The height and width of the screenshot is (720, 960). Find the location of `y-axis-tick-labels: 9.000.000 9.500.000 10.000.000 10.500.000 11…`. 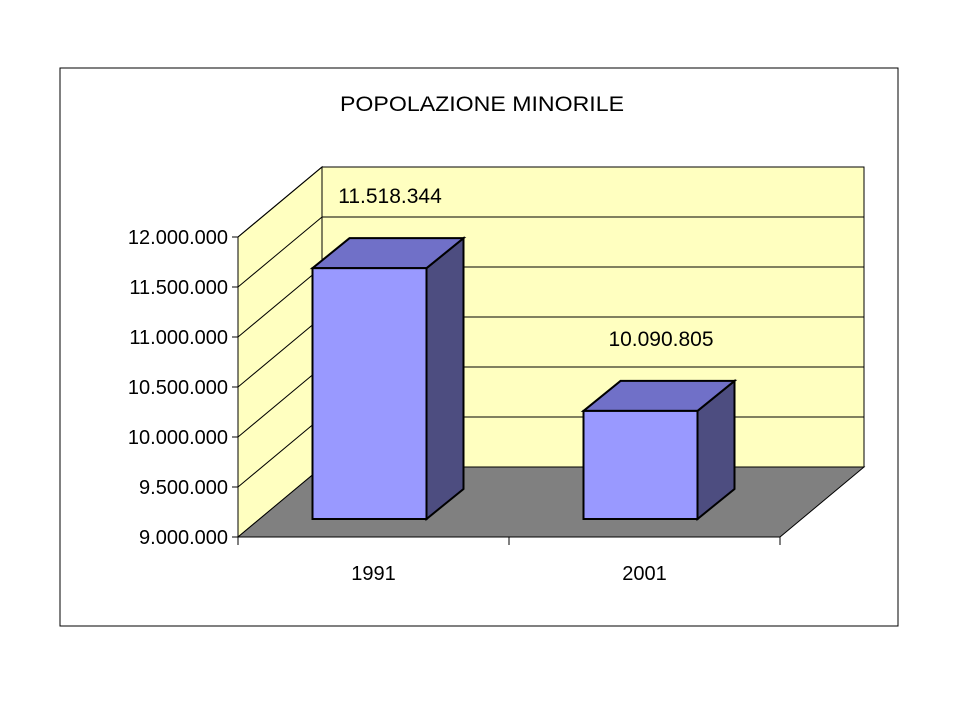

y-axis-tick-labels: 9.000.000 9.500.000 10.000.000 10.500.000 11… is located at coordinates (178, 388).